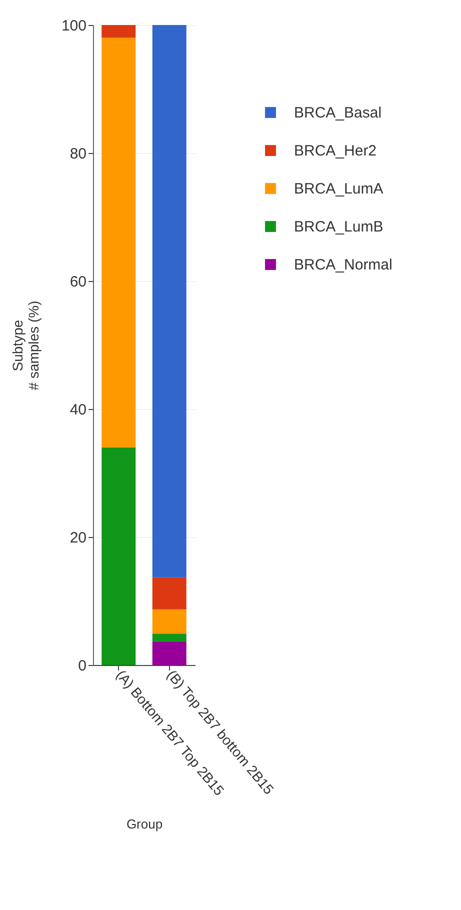 The image size is (461, 910). I want to click on legend-label: BRCA_Basal, so click(338, 113).